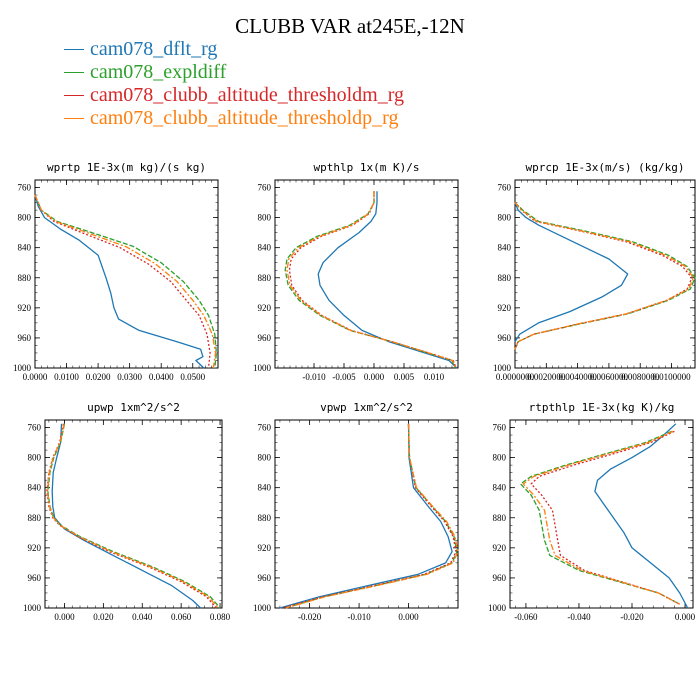 This screenshot has width=700, height=700. I want to click on x-tick-label: 0.060, so click(181, 617).